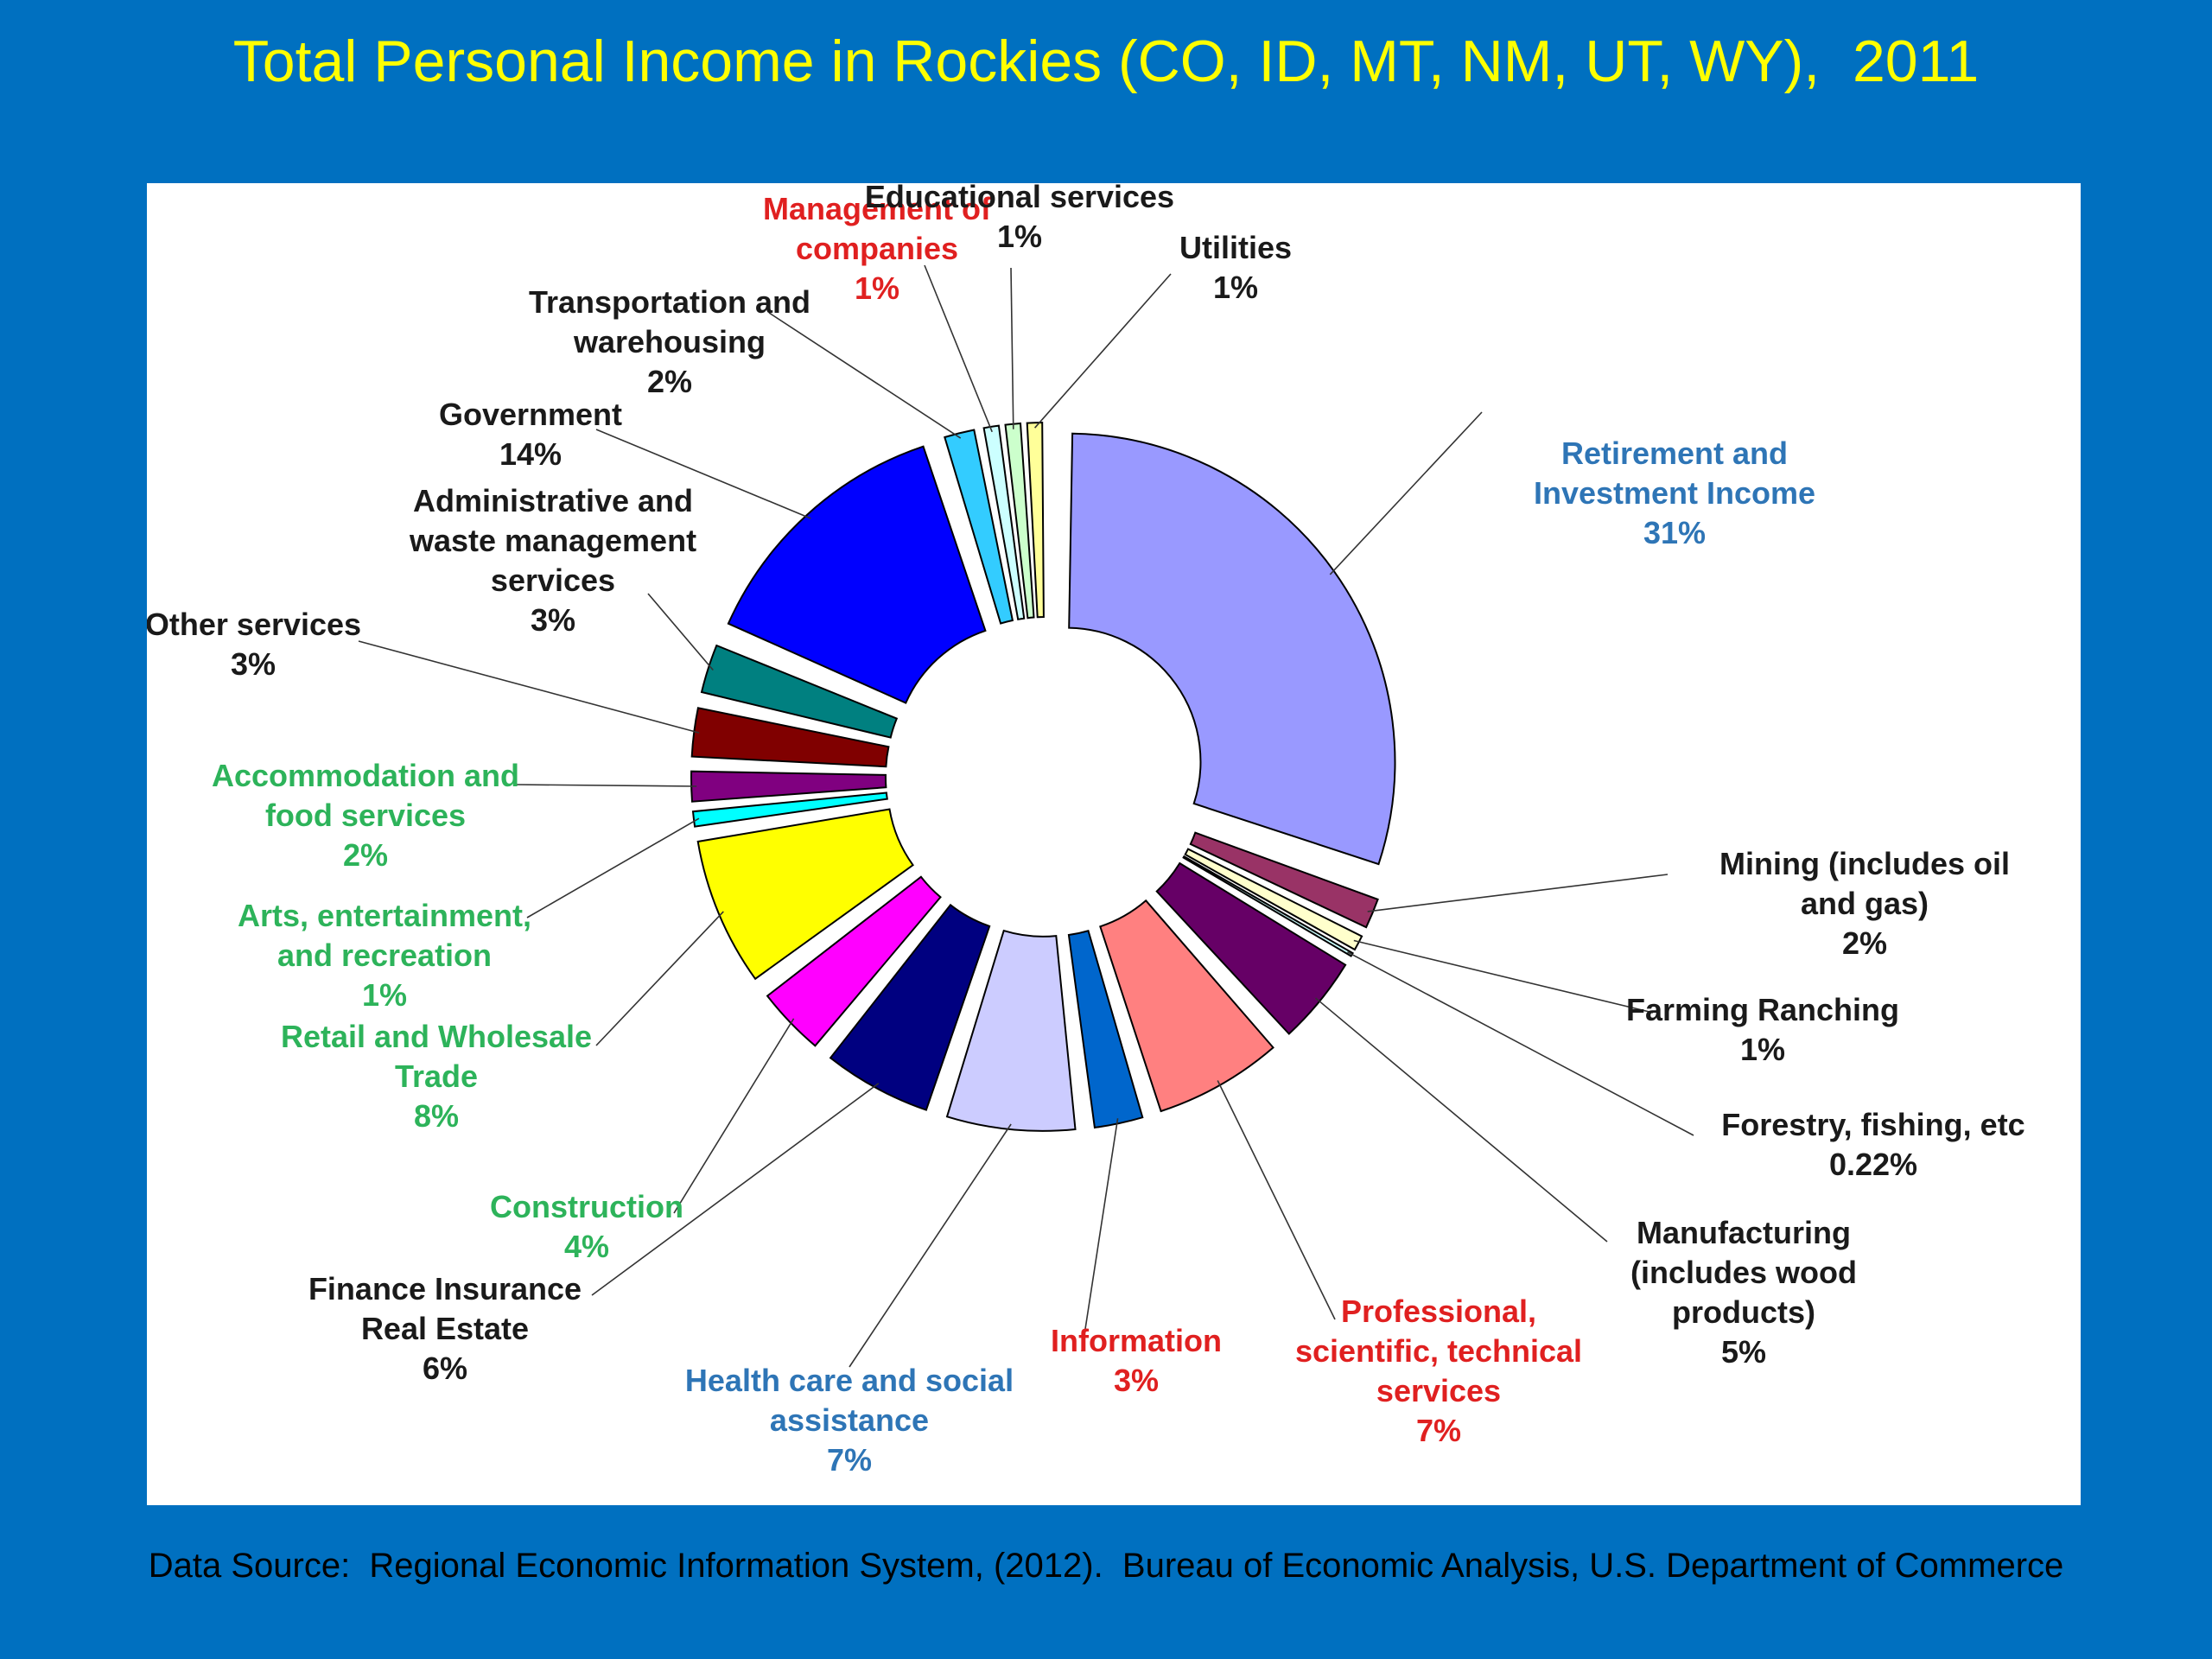 This screenshot has height=1659, width=2212. What do you see at coordinates (436, 1116) in the screenshot?
I see `slice-value: 8%` at bounding box center [436, 1116].